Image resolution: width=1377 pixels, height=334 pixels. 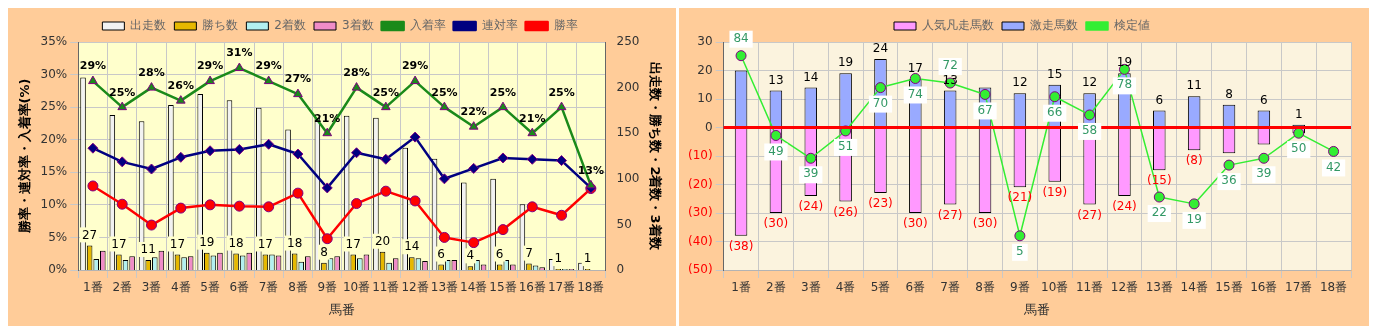 What do you see at coordinates (1299, 287) in the screenshot?
I see `x-tick-label: 17番` at bounding box center [1299, 287].